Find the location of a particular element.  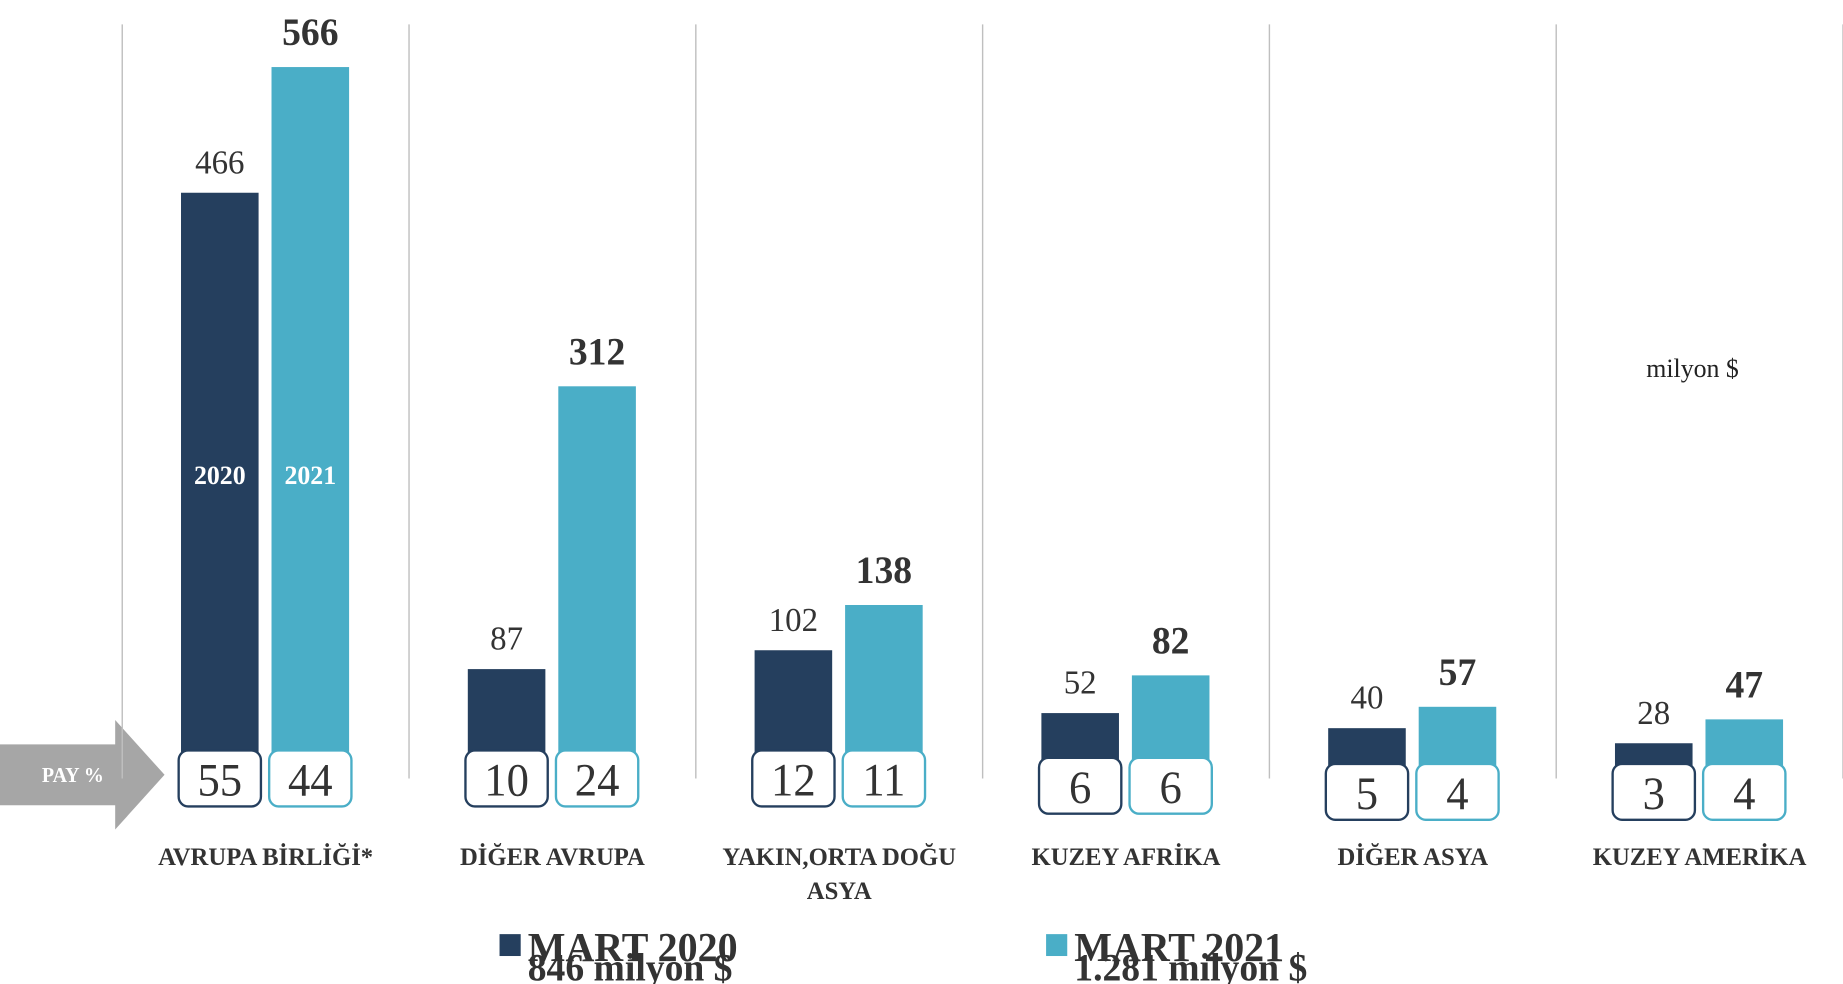

category-line: AVRUPA BİRLİĞİ* is located at coordinates (265, 855).